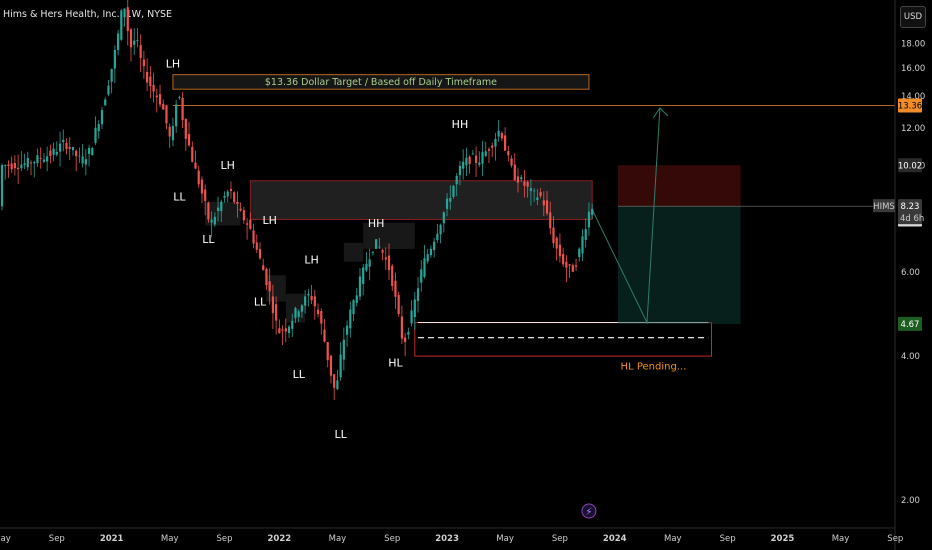 This screenshot has height=550, width=932. I want to click on reward-box, so click(679, 265).